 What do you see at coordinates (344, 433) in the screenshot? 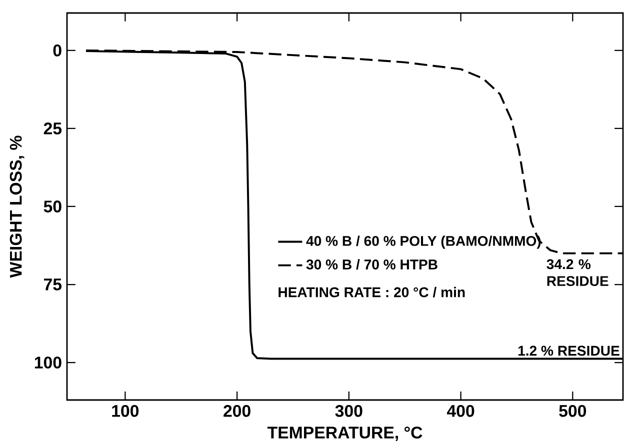
I see `x-axis-title: TEMPERATURE, °C` at bounding box center [344, 433].